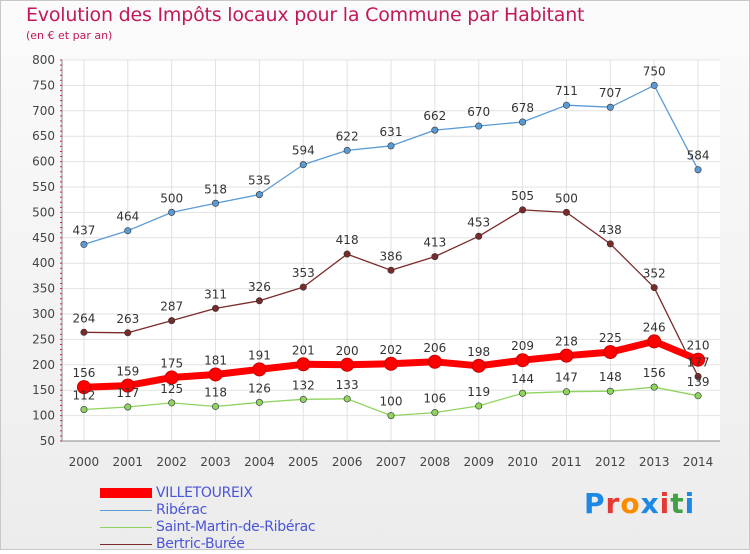 This screenshot has height=554, width=750. What do you see at coordinates (434, 243) in the screenshot?
I see `data-label: 413` at bounding box center [434, 243].